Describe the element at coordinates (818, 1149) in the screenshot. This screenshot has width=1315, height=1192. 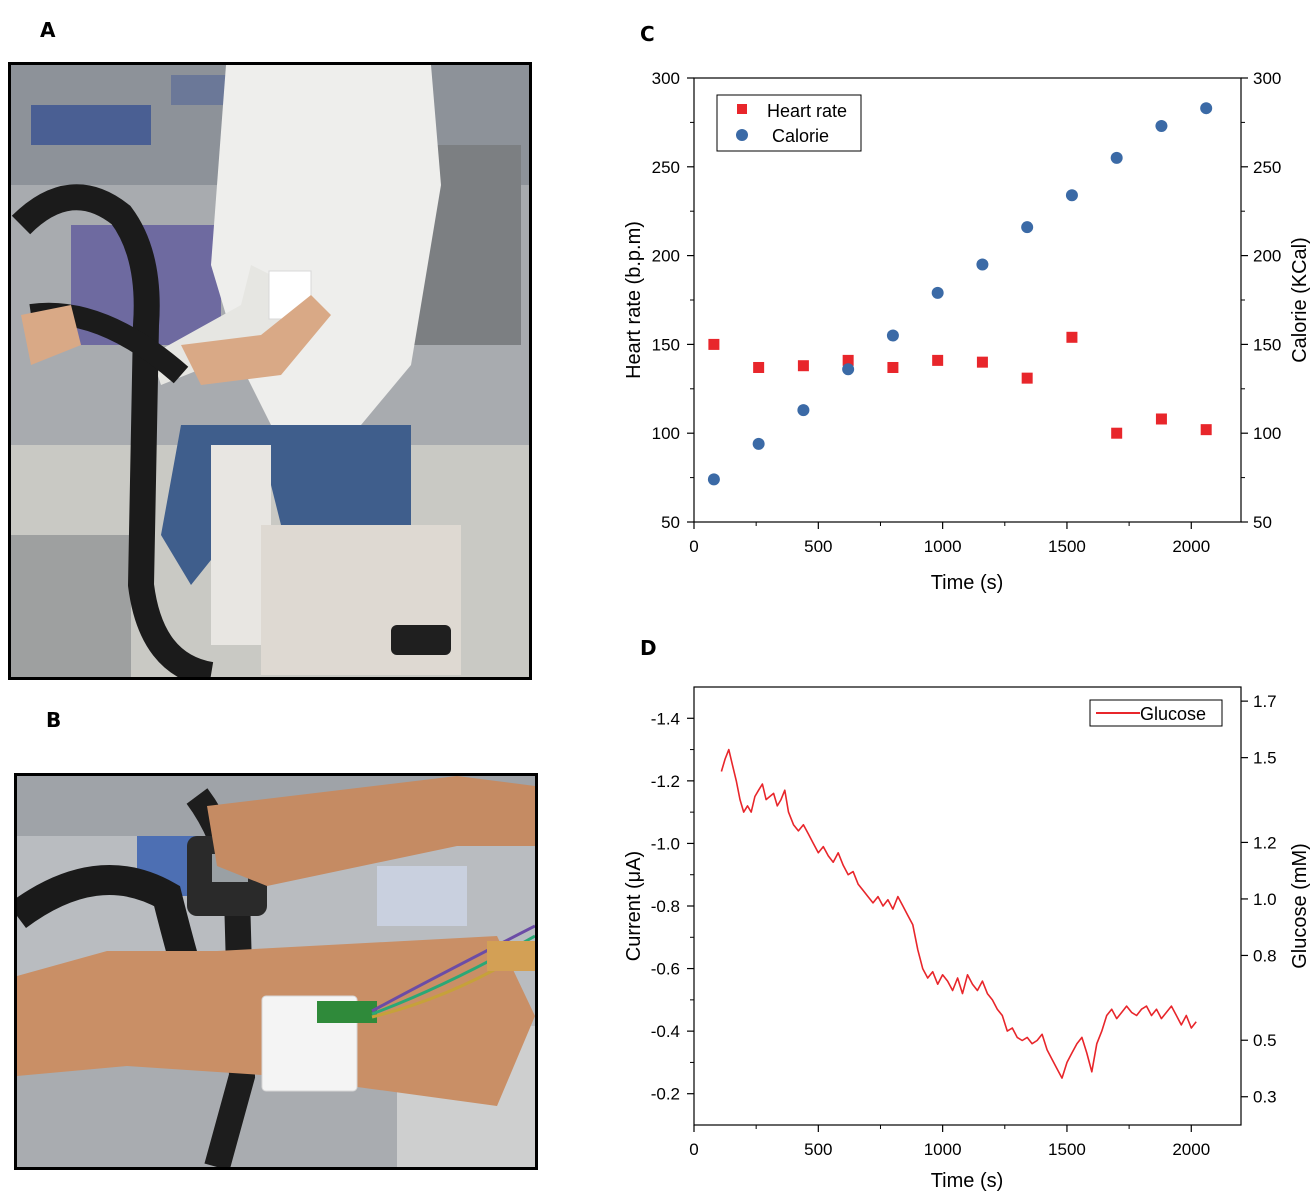
I see `chart-d-x-tick-label: 500` at that location.